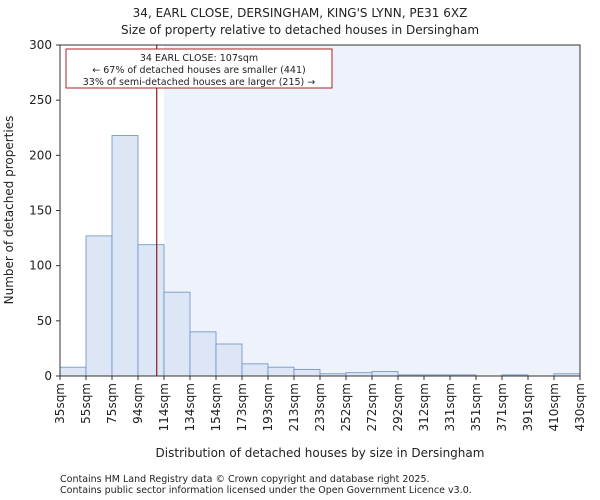 The width and height of the screenshot is (600, 500). What do you see at coordinates (151, 310) in the screenshot?
I see `bar-94sqm` at bounding box center [151, 310].